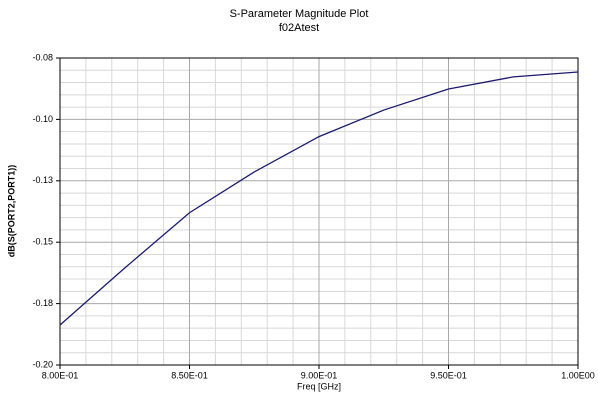 The image size is (598, 400). Describe the element at coordinates (578, 375) in the screenshot. I see `x-tick-label: 1.00E00` at that location.